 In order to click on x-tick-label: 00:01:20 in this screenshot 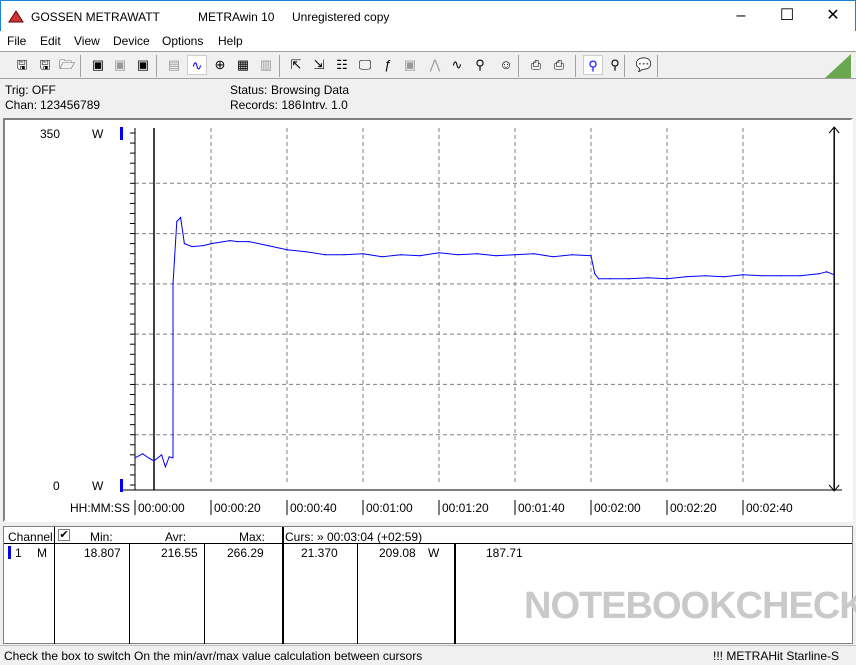, I will do `click(465, 508)`.